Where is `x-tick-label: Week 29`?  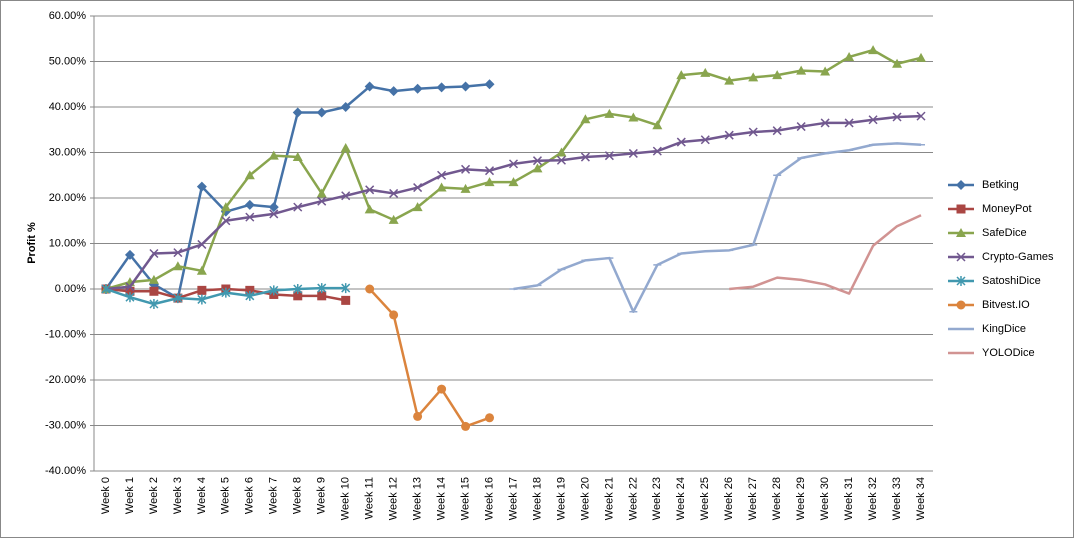 x-tick-label: Week 29 is located at coordinates (801, 498).